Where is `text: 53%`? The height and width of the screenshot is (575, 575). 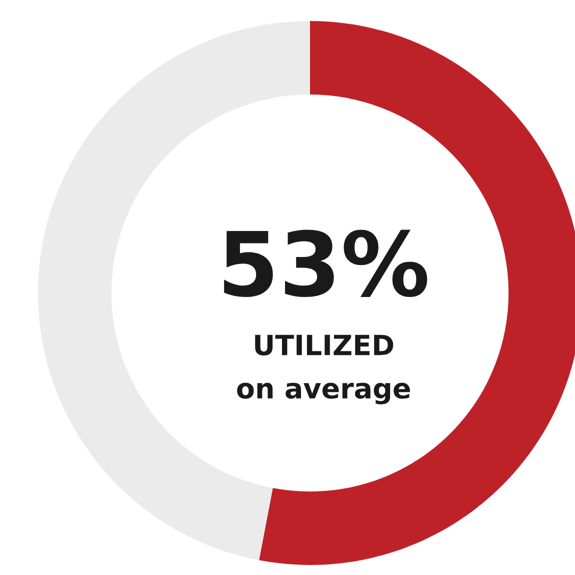
text: 53% is located at coordinates (326, 264).